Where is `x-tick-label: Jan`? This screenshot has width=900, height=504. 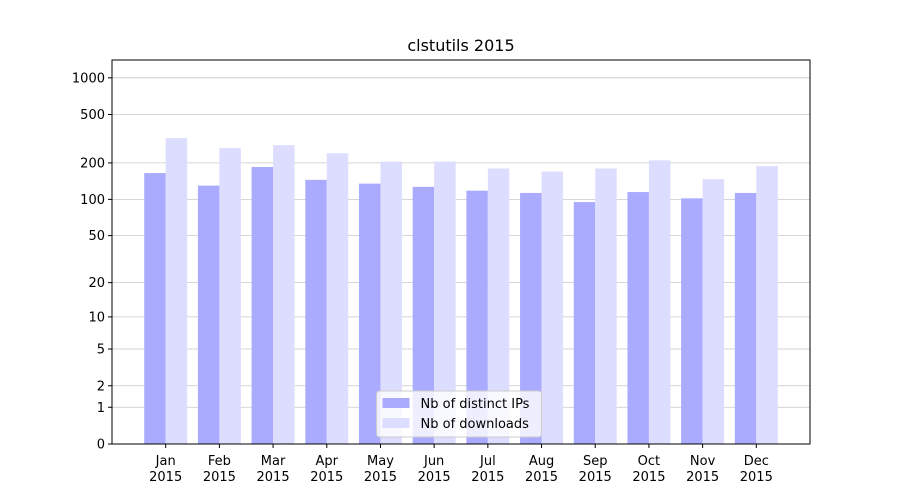
x-tick-label: Jan is located at coordinates (165, 461).